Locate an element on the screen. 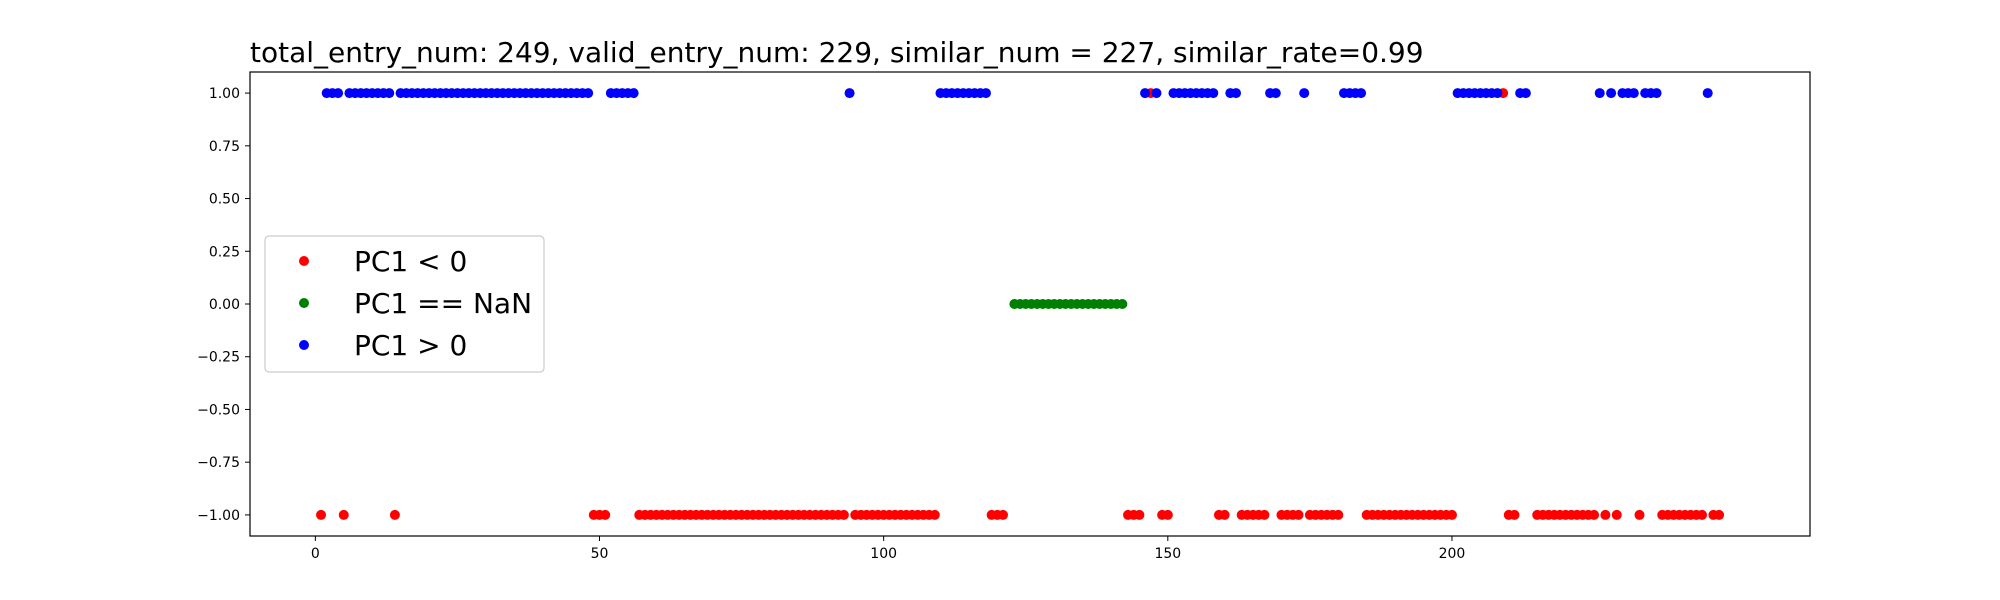  y-tick-label: 0.50 is located at coordinates (224, 200).